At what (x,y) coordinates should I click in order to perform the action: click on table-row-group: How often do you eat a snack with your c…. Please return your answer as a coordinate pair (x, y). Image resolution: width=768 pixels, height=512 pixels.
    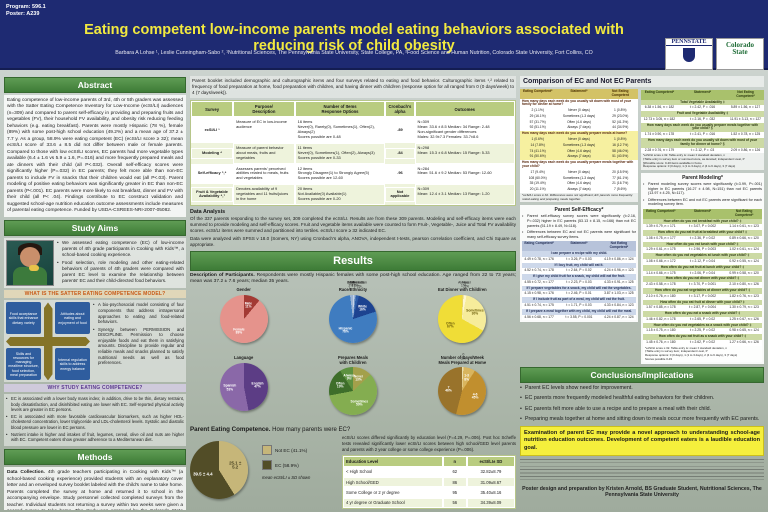
    Looking at the image, I should click on (702, 317).